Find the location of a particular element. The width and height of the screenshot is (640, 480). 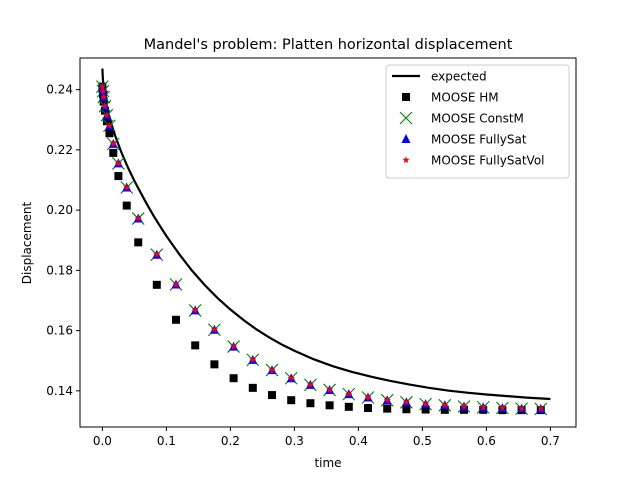

legend-box is located at coordinates (477, 121).